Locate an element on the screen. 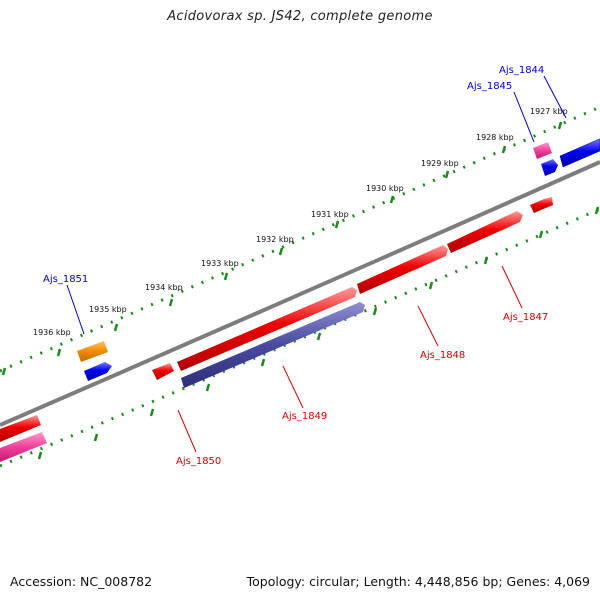 The image size is (600, 600). scale-tick-label: 1928 kbp is located at coordinates (495, 137).